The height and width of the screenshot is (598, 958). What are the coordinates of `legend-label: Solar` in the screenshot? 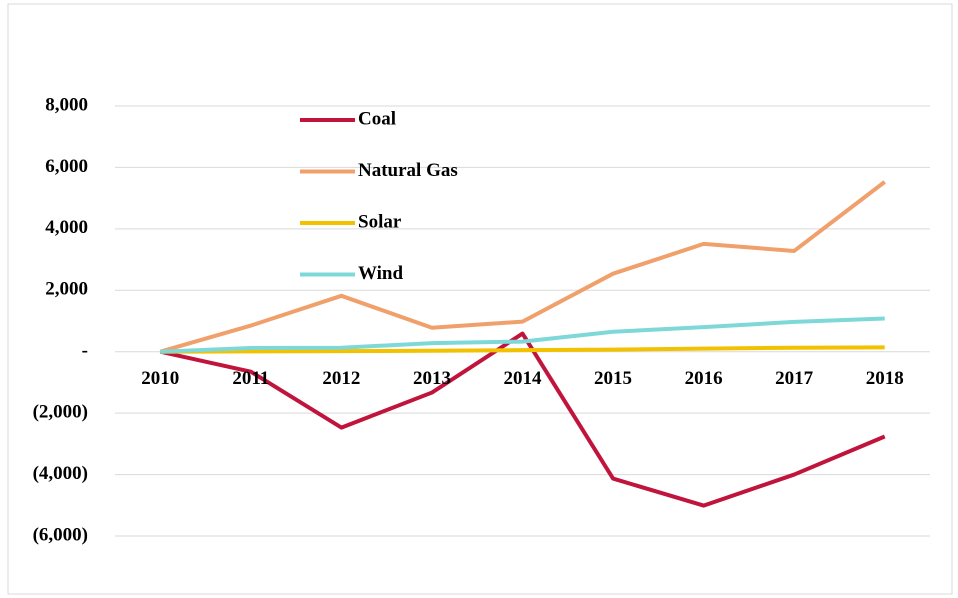 It's located at (380, 221).